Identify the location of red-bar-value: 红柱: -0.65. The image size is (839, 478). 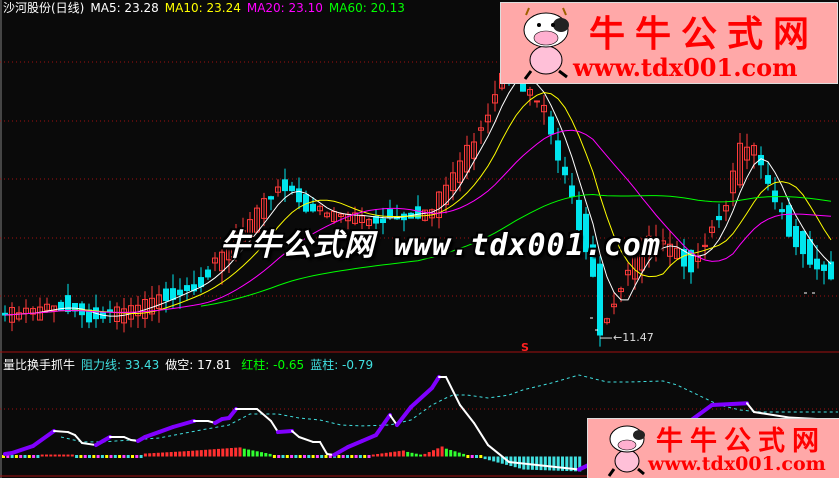
(273, 365).